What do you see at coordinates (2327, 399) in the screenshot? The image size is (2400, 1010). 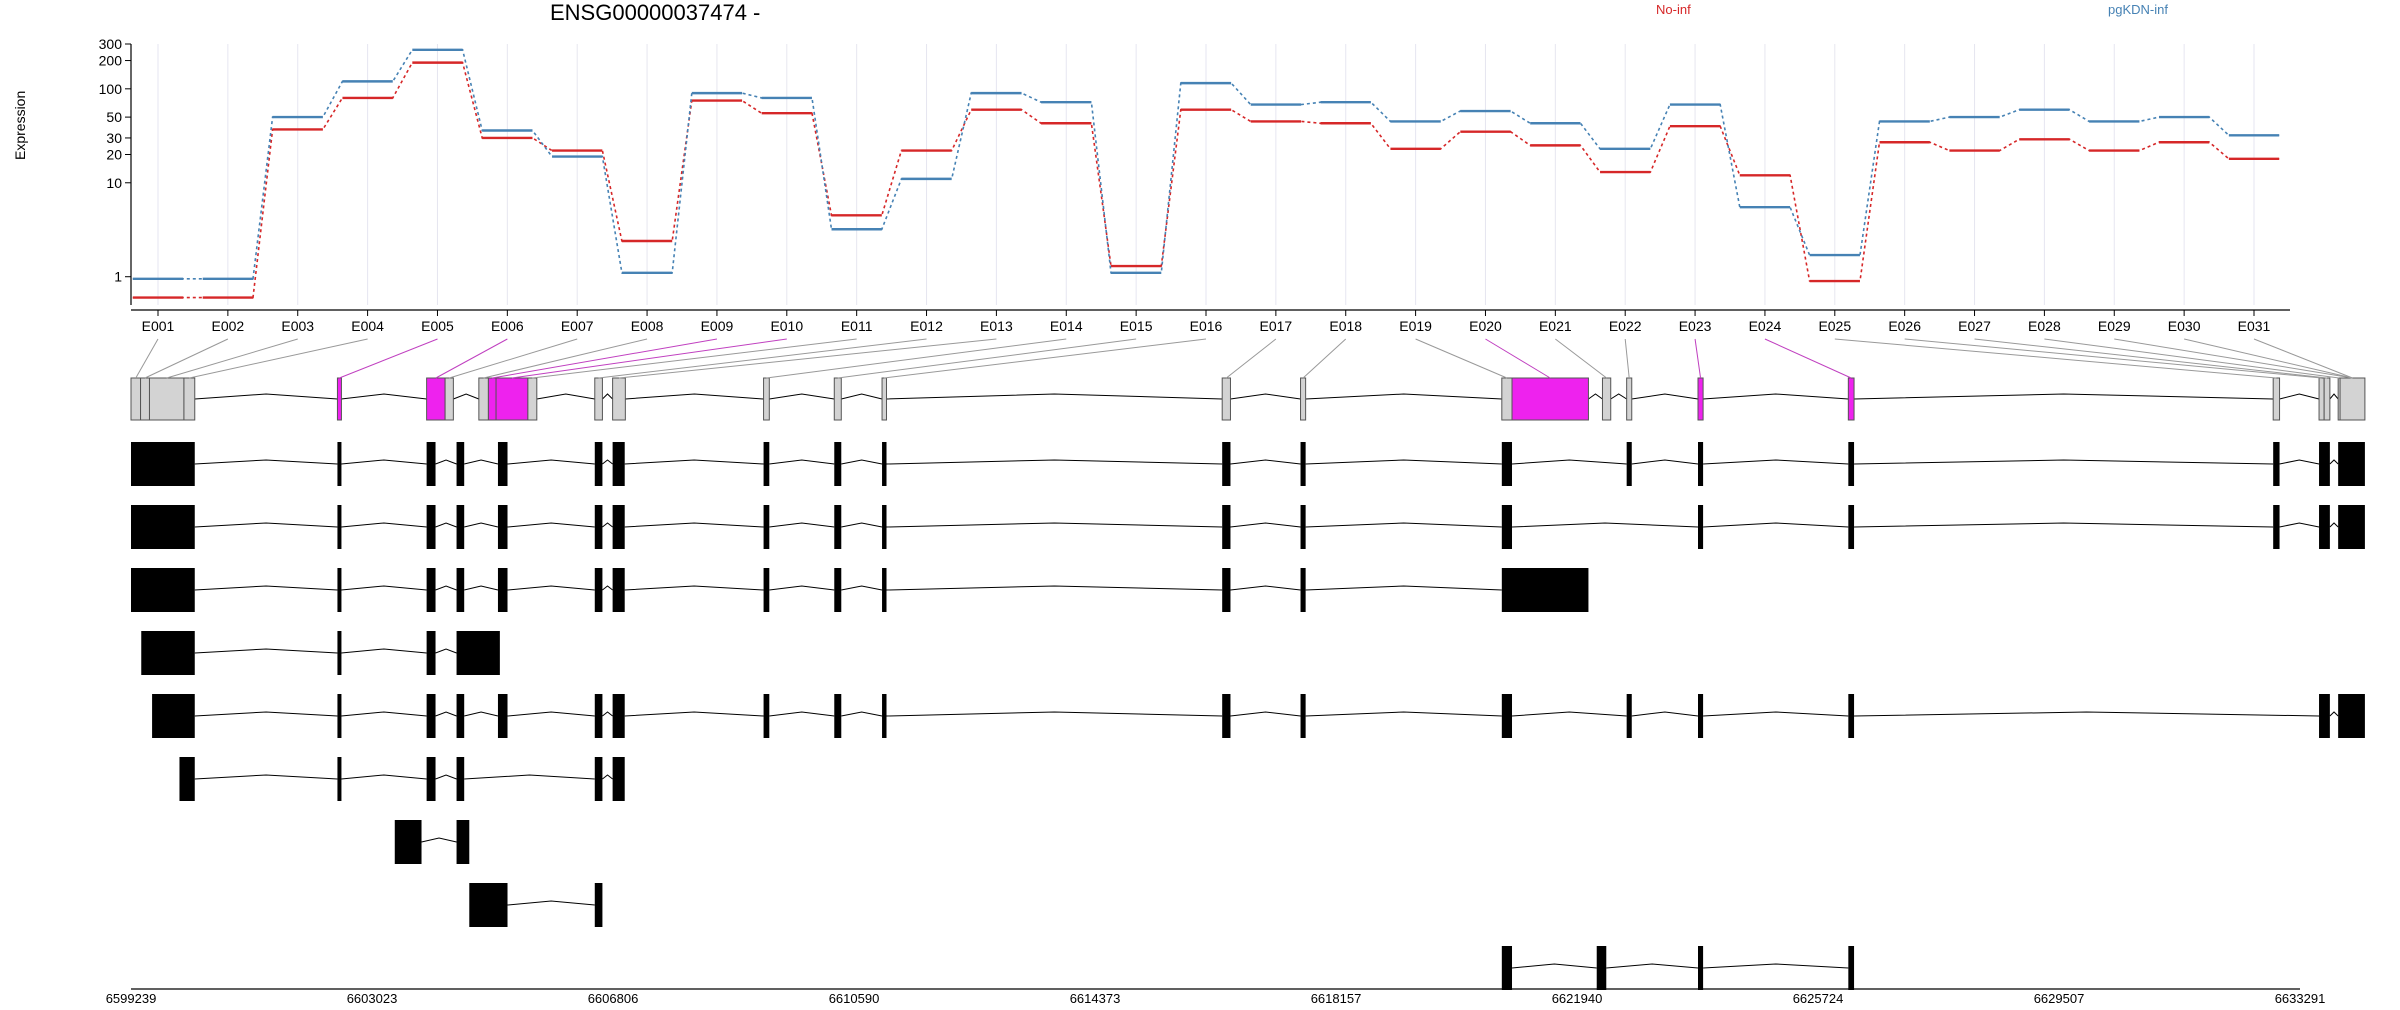 I see `exon-box-E027` at bounding box center [2327, 399].